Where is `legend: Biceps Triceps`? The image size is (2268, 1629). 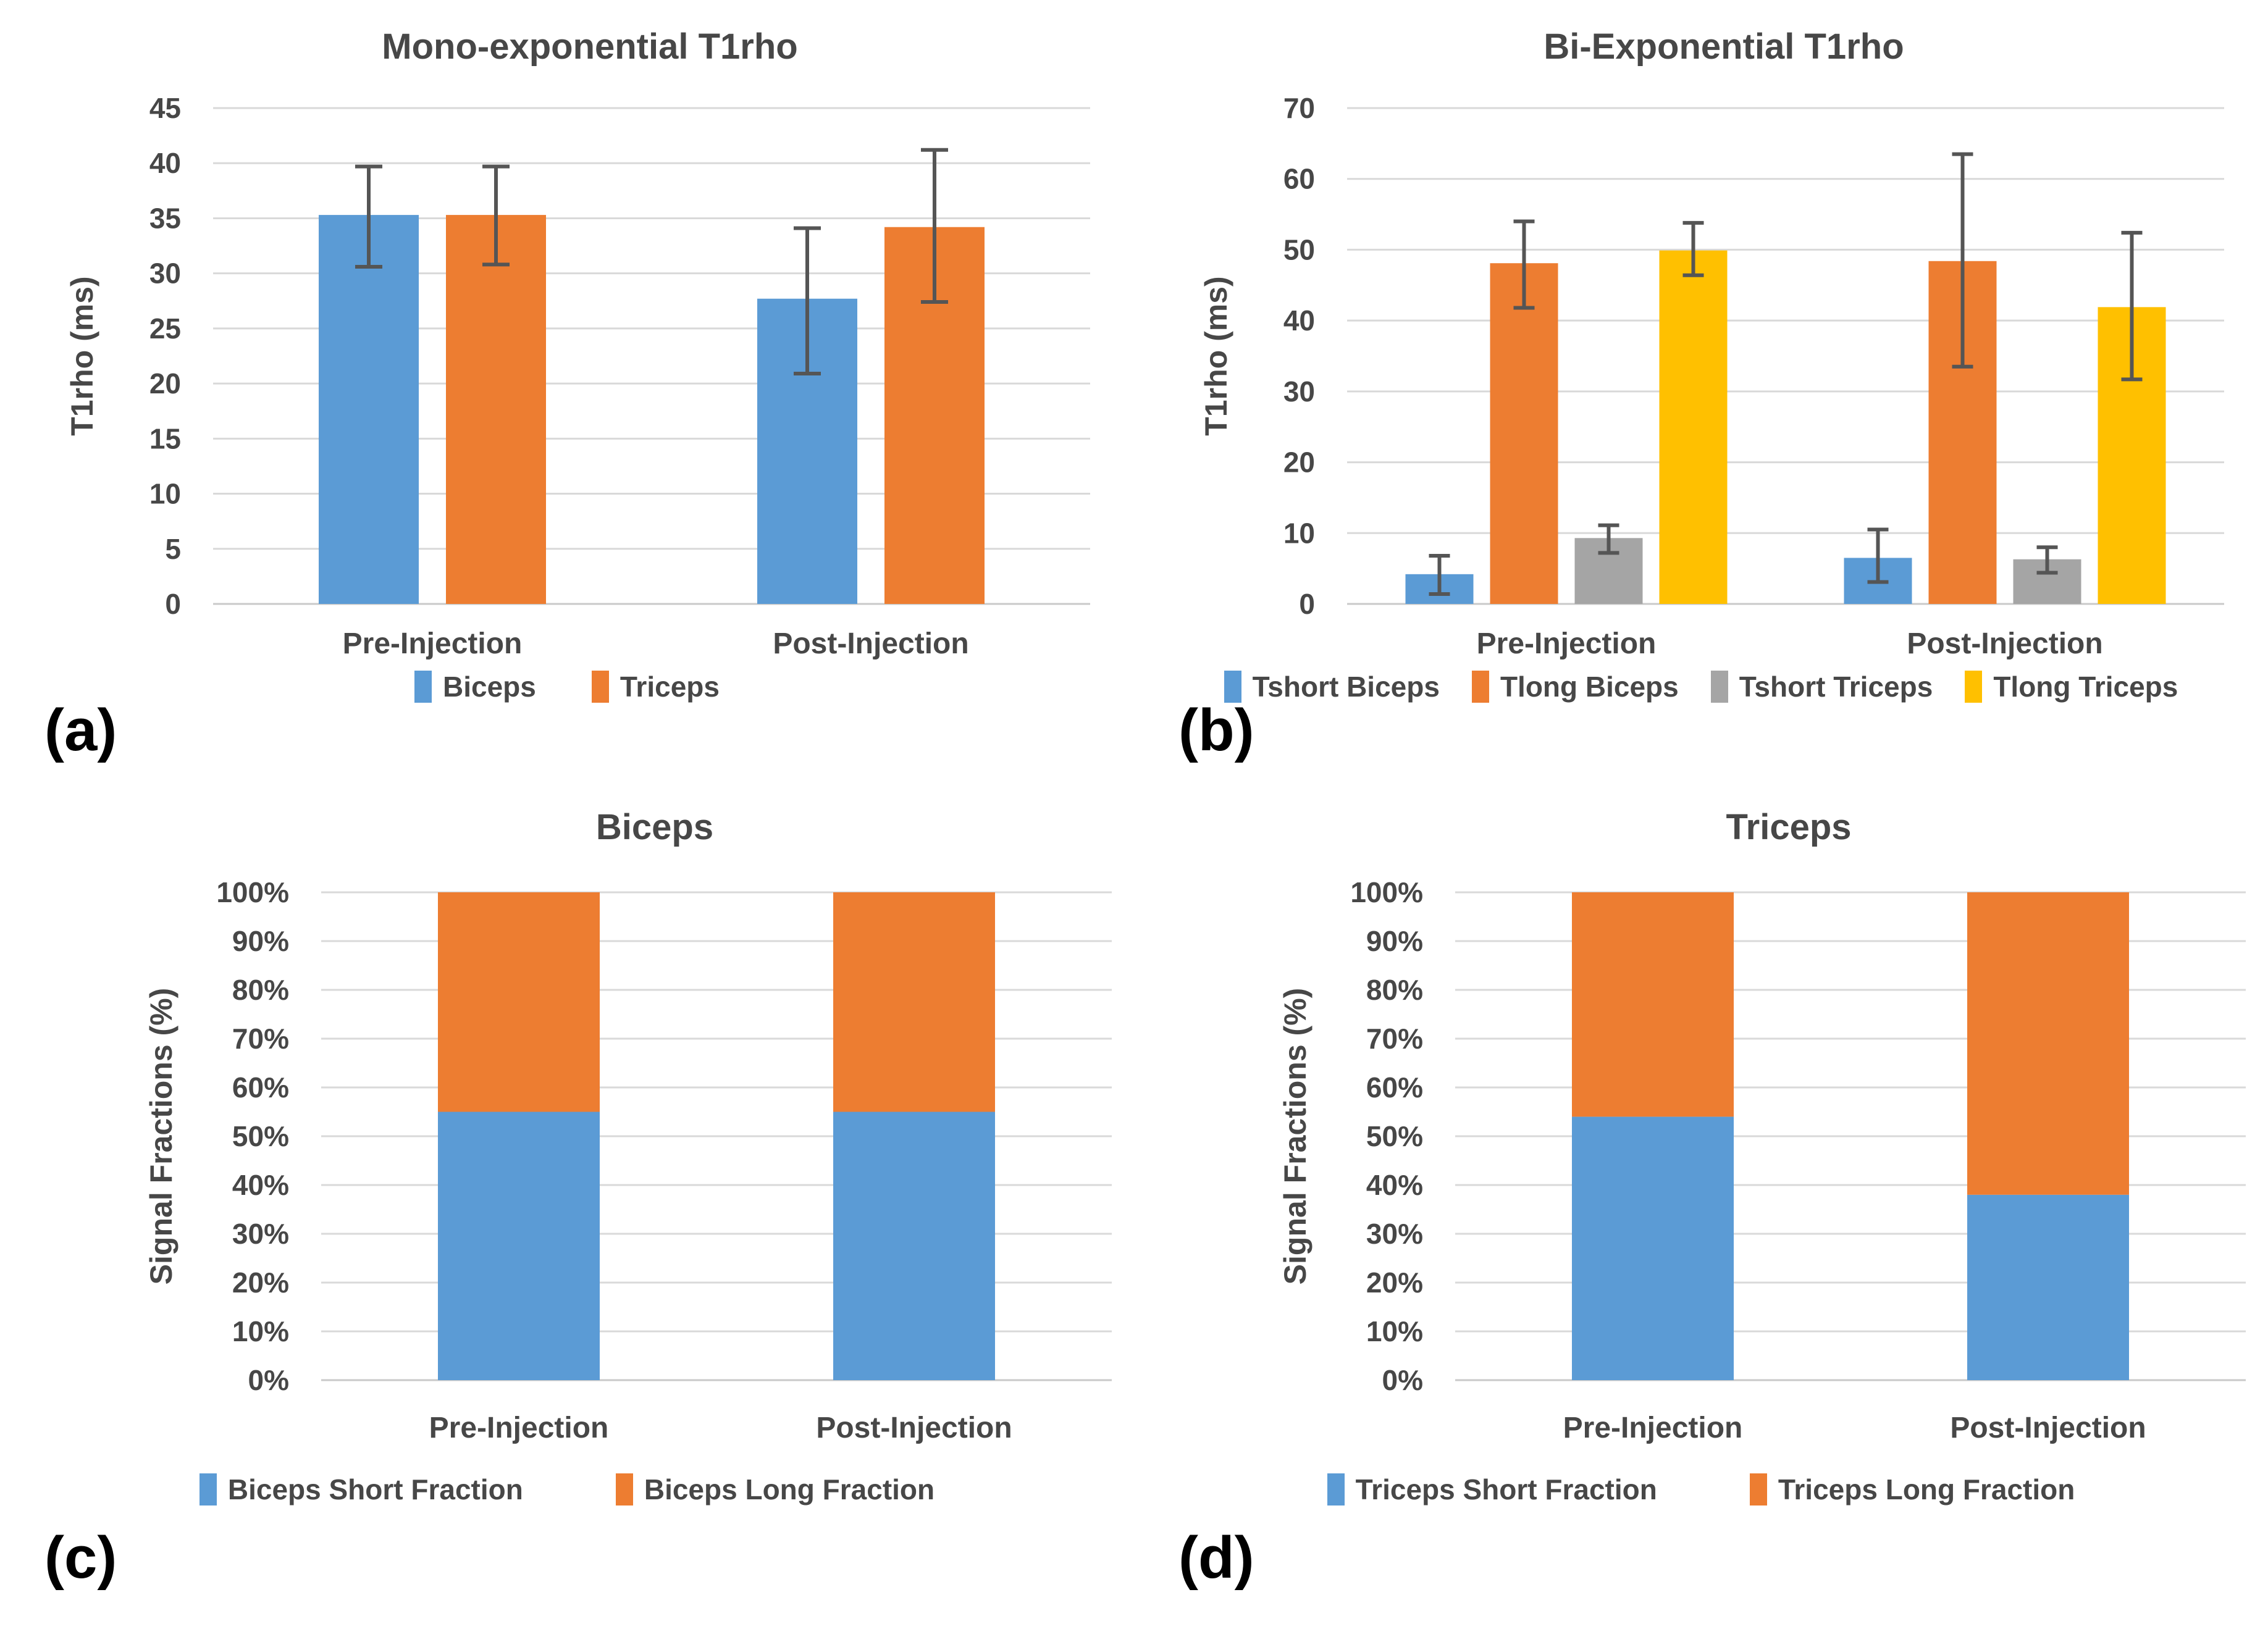
legend: Biceps Triceps is located at coordinates (567, 686).